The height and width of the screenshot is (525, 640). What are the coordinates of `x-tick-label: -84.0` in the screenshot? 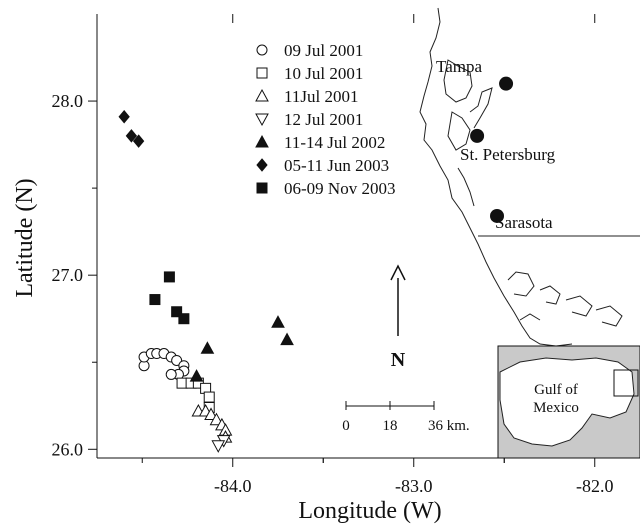 It's located at (233, 486).